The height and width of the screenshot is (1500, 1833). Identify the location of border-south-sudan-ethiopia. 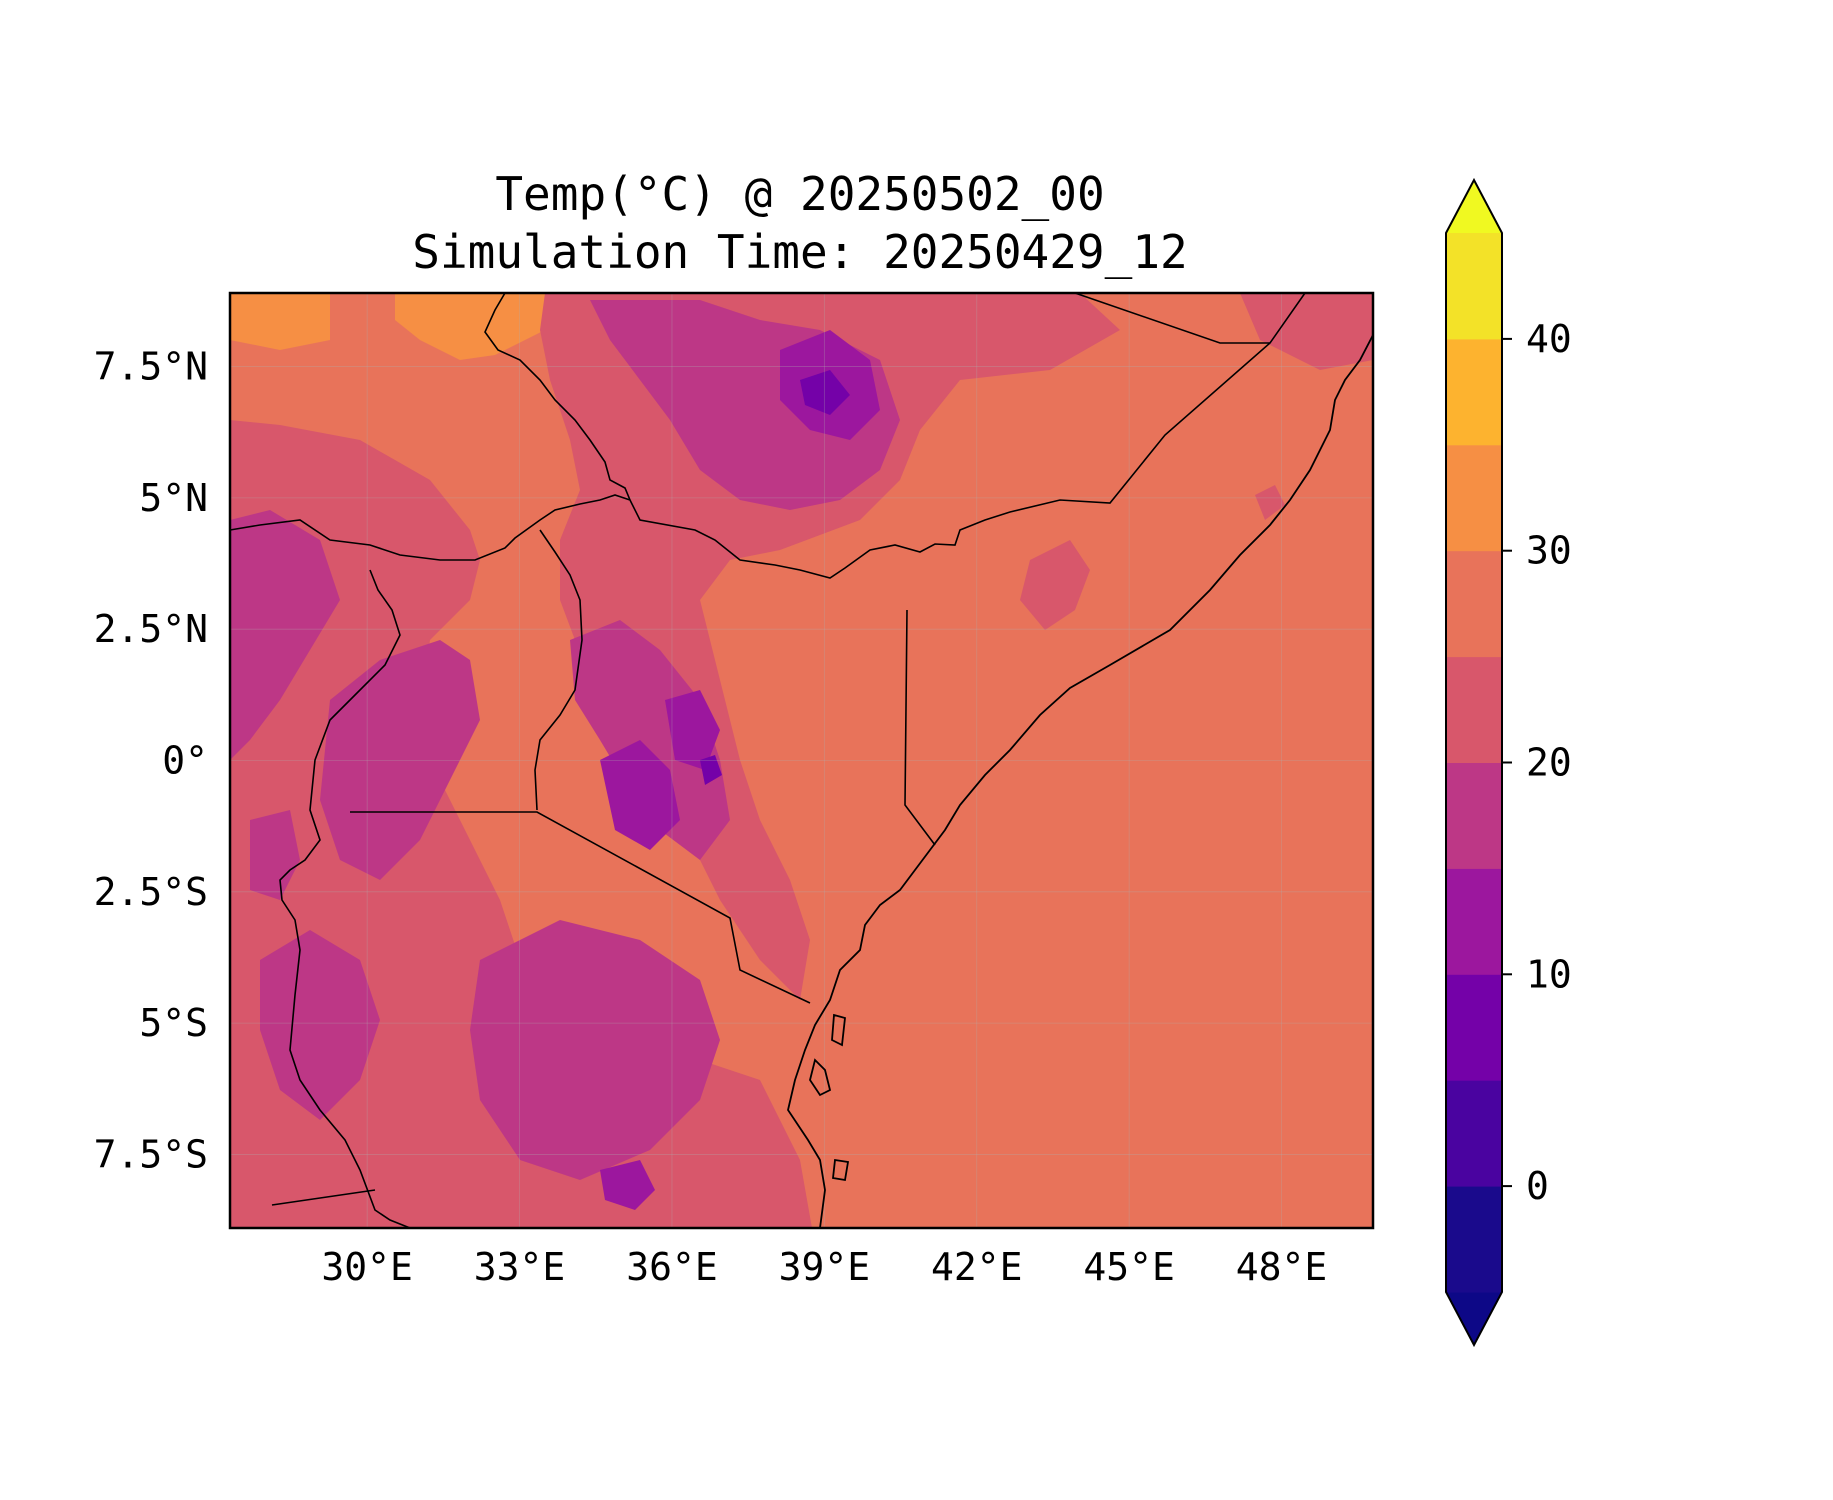
(557, 397).